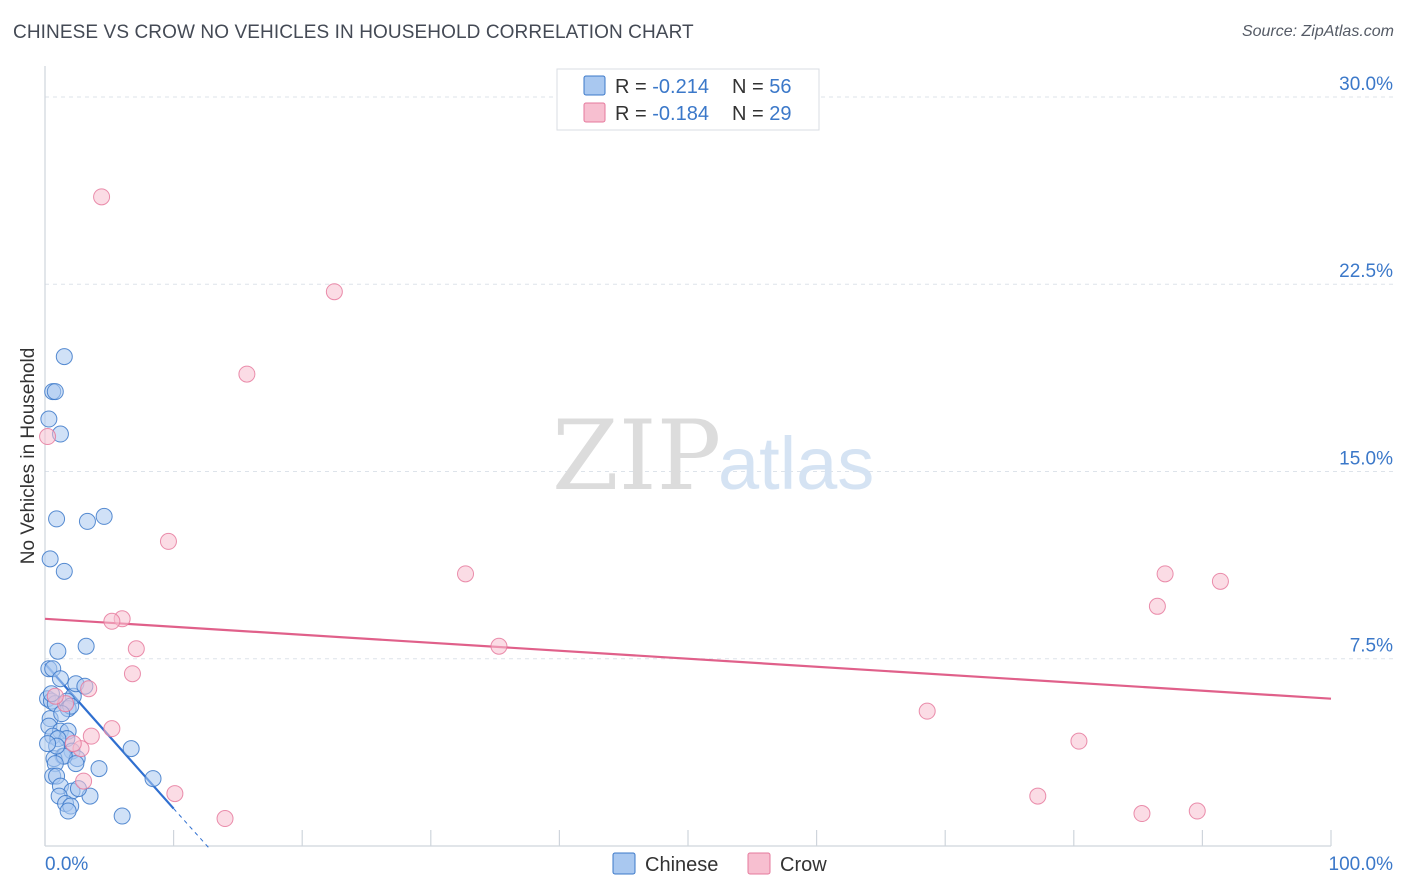 This screenshot has width=1406, height=892. Describe the element at coordinates (750, 87) in the screenshot. I see `legend-chinese-n-label: N =` at that location.